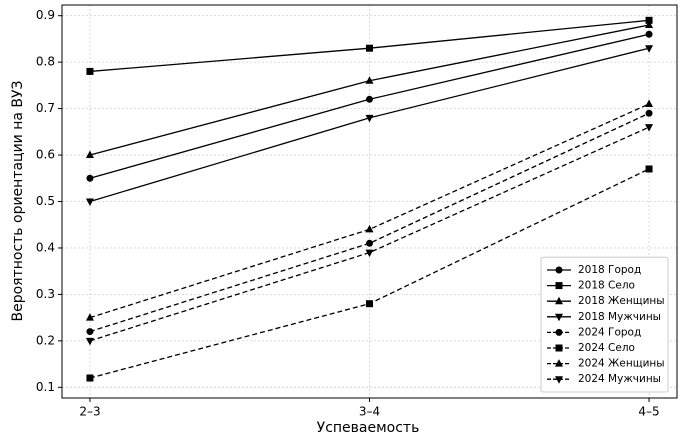 The height and width of the screenshot is (448, 686). Describe the element at coordinates (45, 294) in the screenshot. I see `y-tick-label: 0.3` at that location.